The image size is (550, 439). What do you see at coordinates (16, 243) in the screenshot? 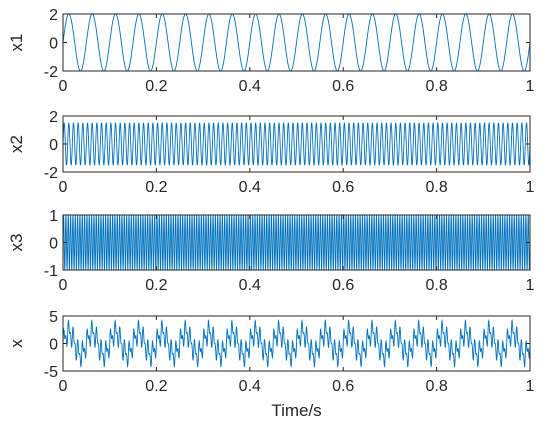
I see `y-axis-label: x3` at bounding box center [16, 243].